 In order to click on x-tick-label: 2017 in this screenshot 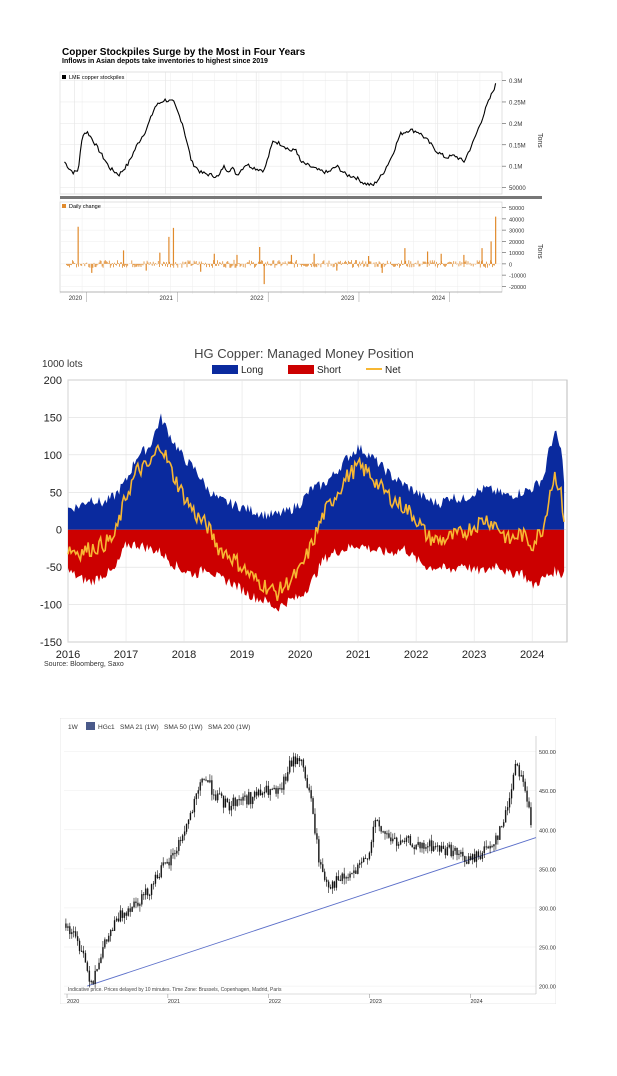, I will do `click(126, 655)`.